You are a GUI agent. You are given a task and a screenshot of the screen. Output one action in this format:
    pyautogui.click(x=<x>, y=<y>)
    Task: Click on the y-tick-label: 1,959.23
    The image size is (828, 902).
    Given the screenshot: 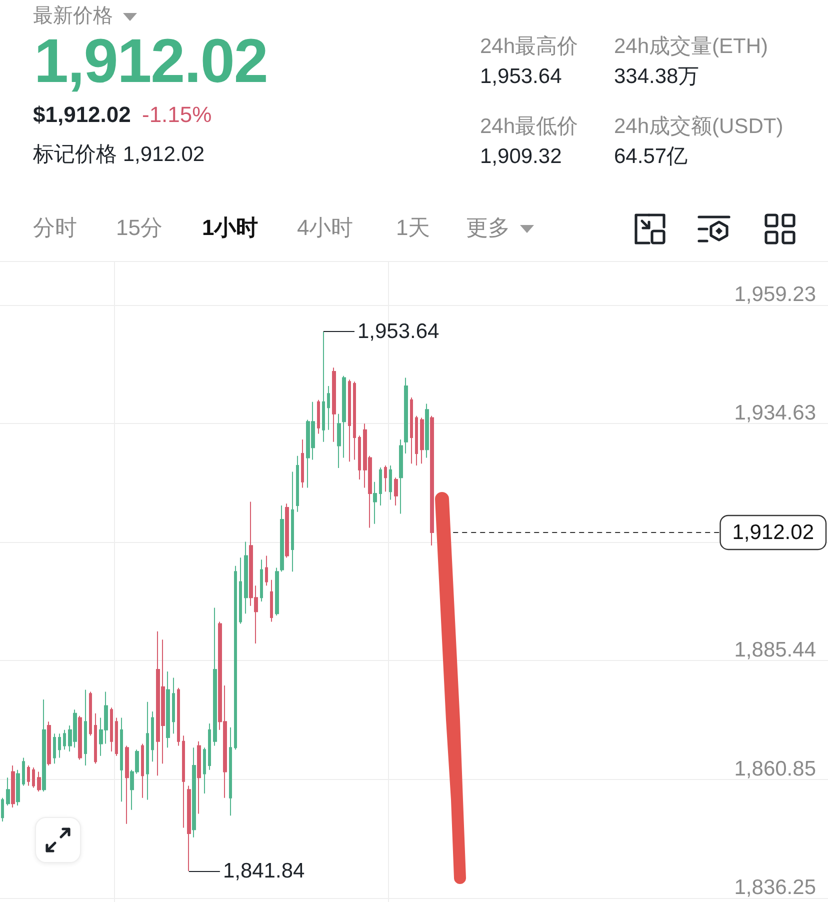 What is the action you would take?
    pyautogui.click(x=775, y=294)
    